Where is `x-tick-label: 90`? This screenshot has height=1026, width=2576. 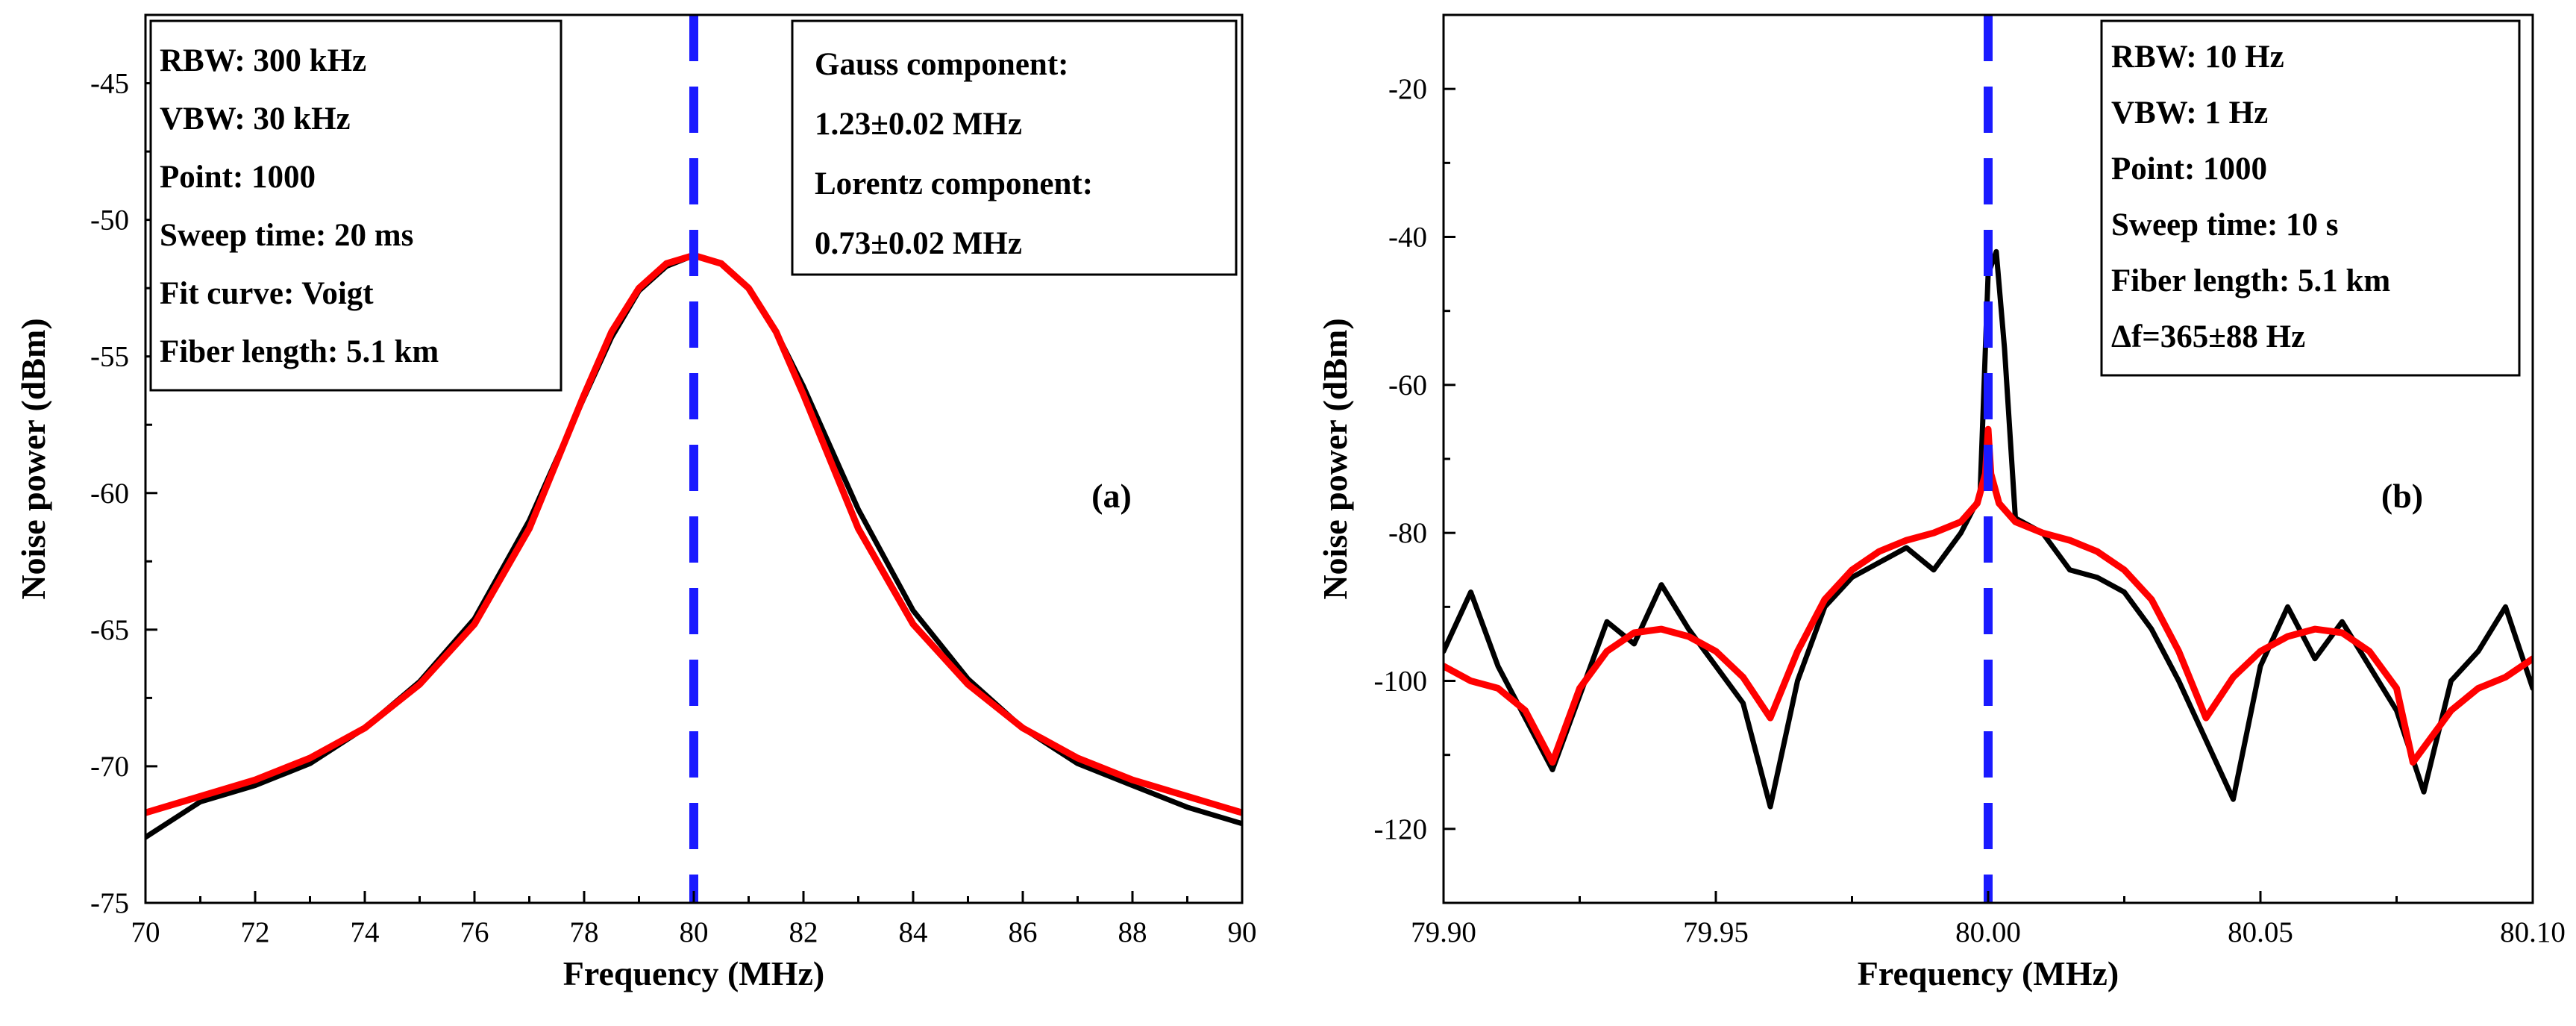
x-tick-label: 90 is located at coordinates (1242, 932).